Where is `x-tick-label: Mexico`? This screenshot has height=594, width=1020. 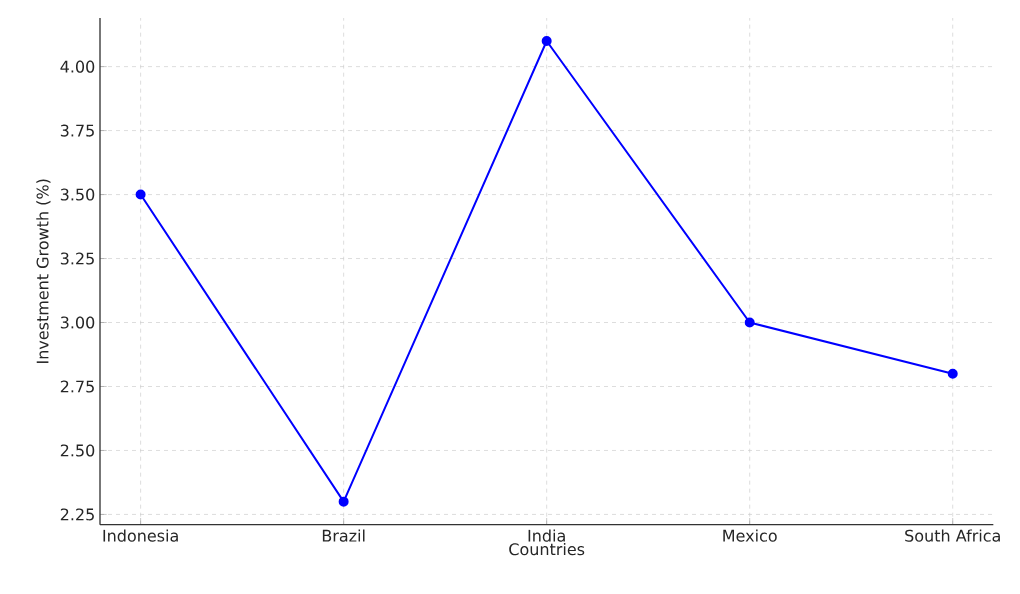 x-tick-label: Mexico is located at coordinates (750, 535).